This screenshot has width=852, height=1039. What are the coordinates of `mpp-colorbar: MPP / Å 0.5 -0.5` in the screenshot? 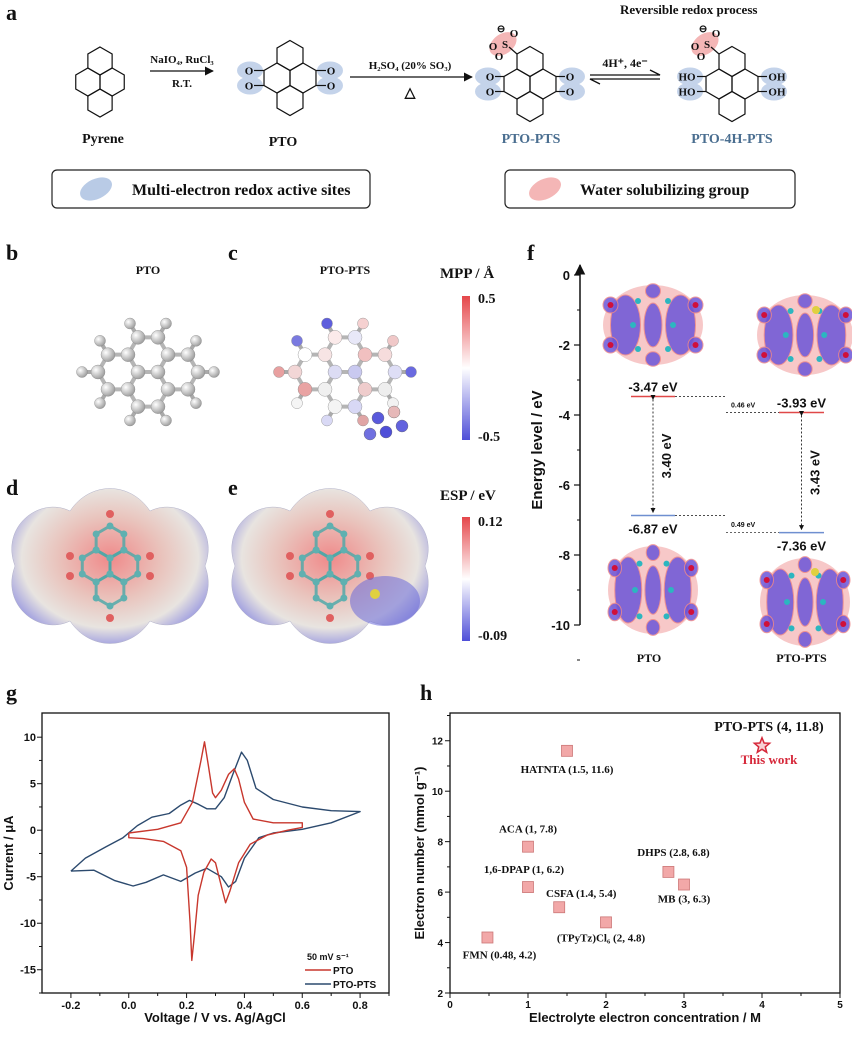 It's located at (470, 355).